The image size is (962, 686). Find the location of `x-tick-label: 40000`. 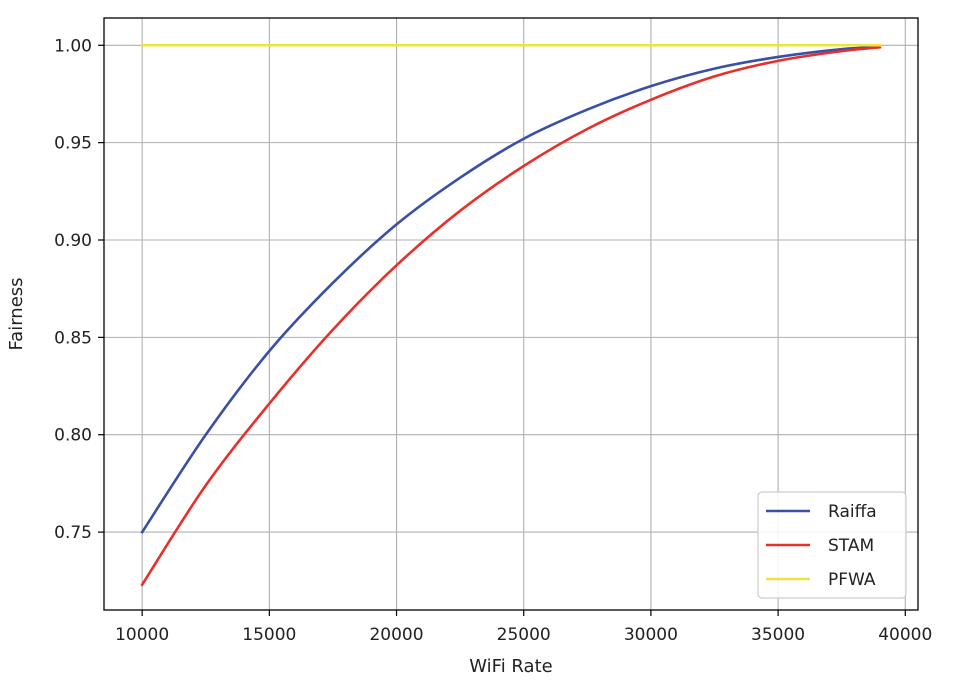

x-tick-label: 40000 is located at coordinates (905, 635).